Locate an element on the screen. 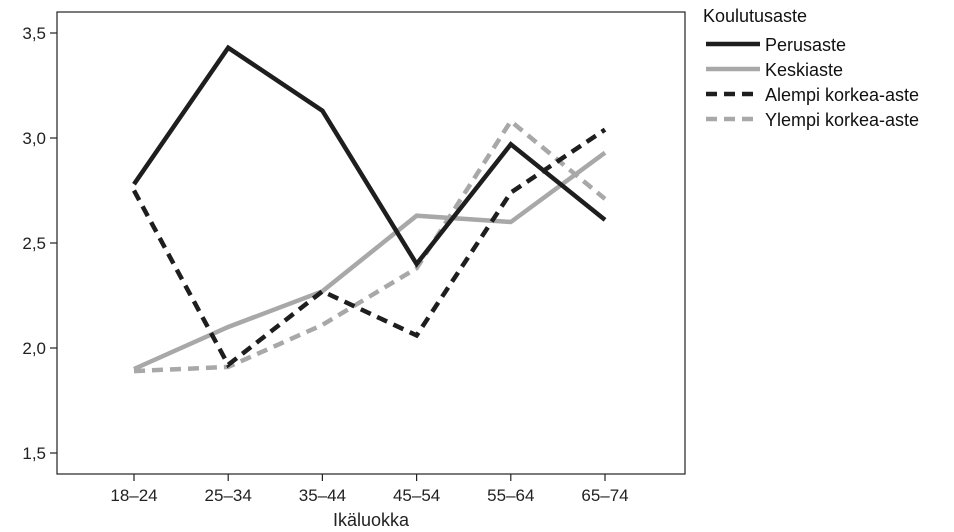 The height and width of the screenshot is (532, 954). y-tick-label: 3,5 is located at coordinates (34, 33).